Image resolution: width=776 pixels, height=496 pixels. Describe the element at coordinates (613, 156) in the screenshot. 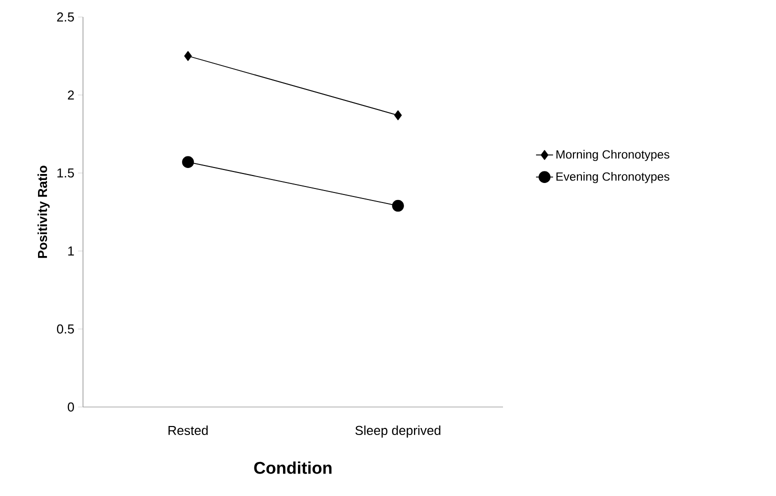

I see `legend-label: Morning Chronotypes` at that location.